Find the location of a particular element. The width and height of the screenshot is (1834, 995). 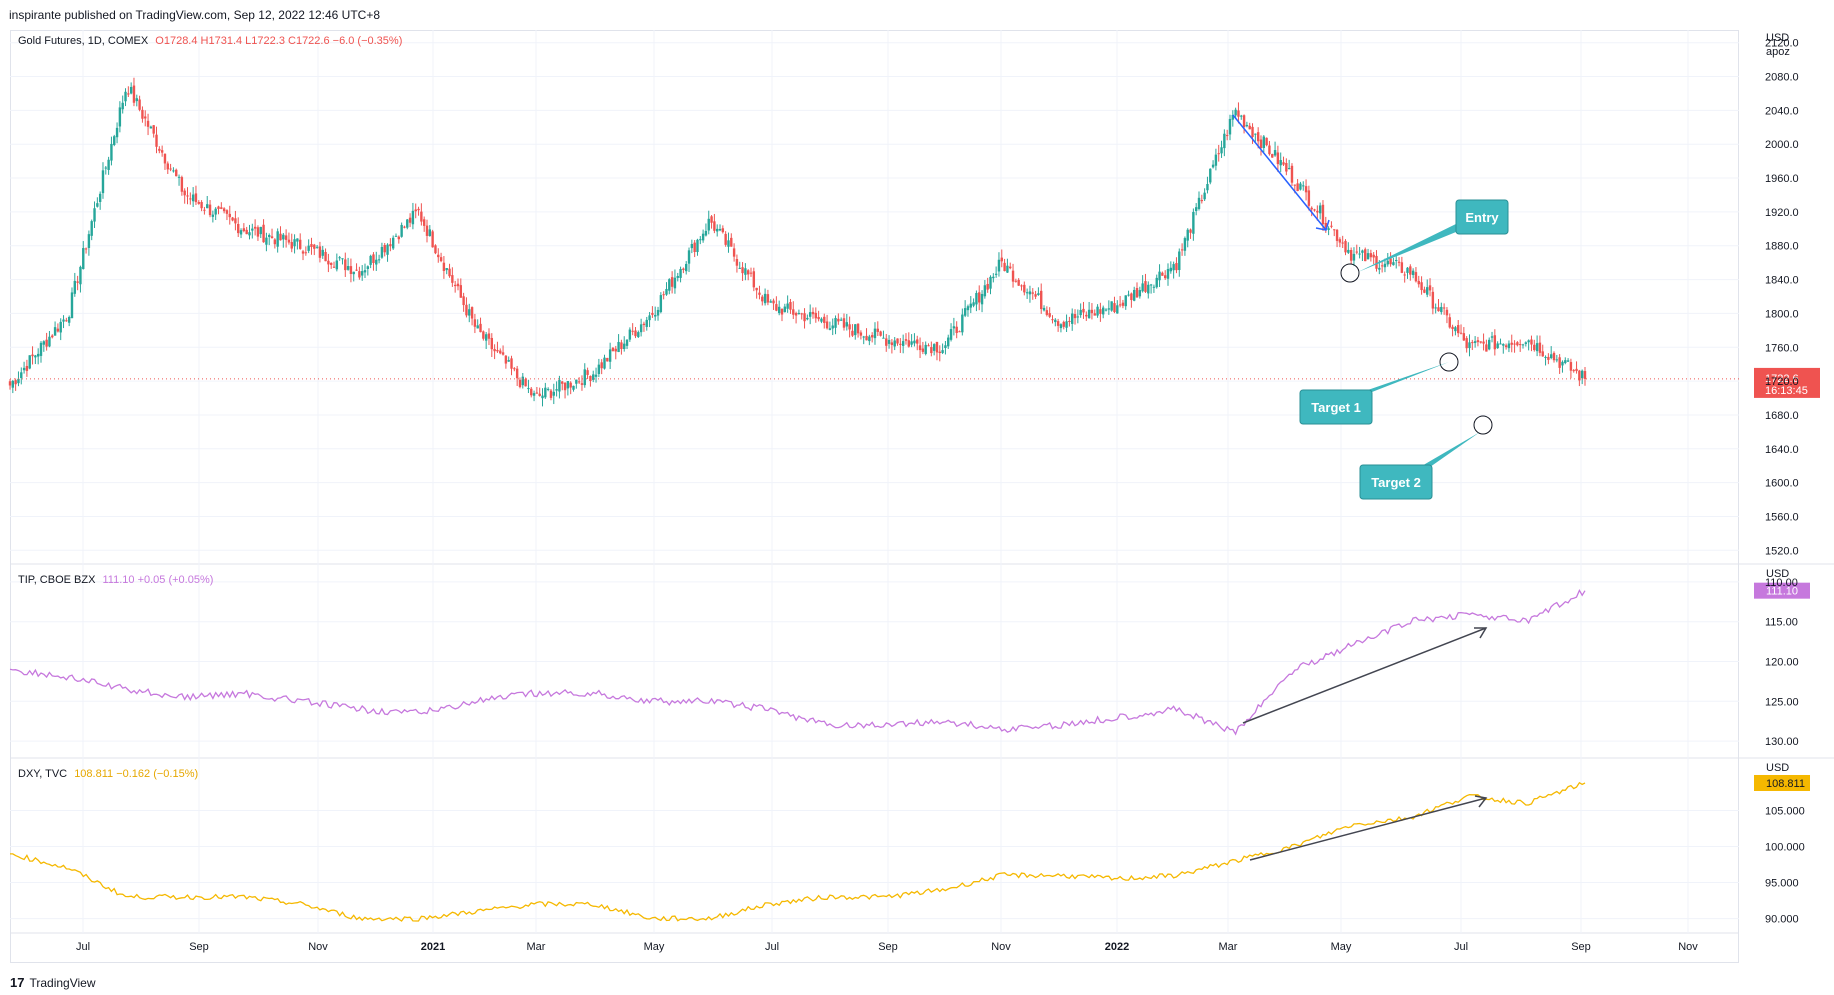

gold-countdown: 16:13:45 is located at coordinates (1786, 391).